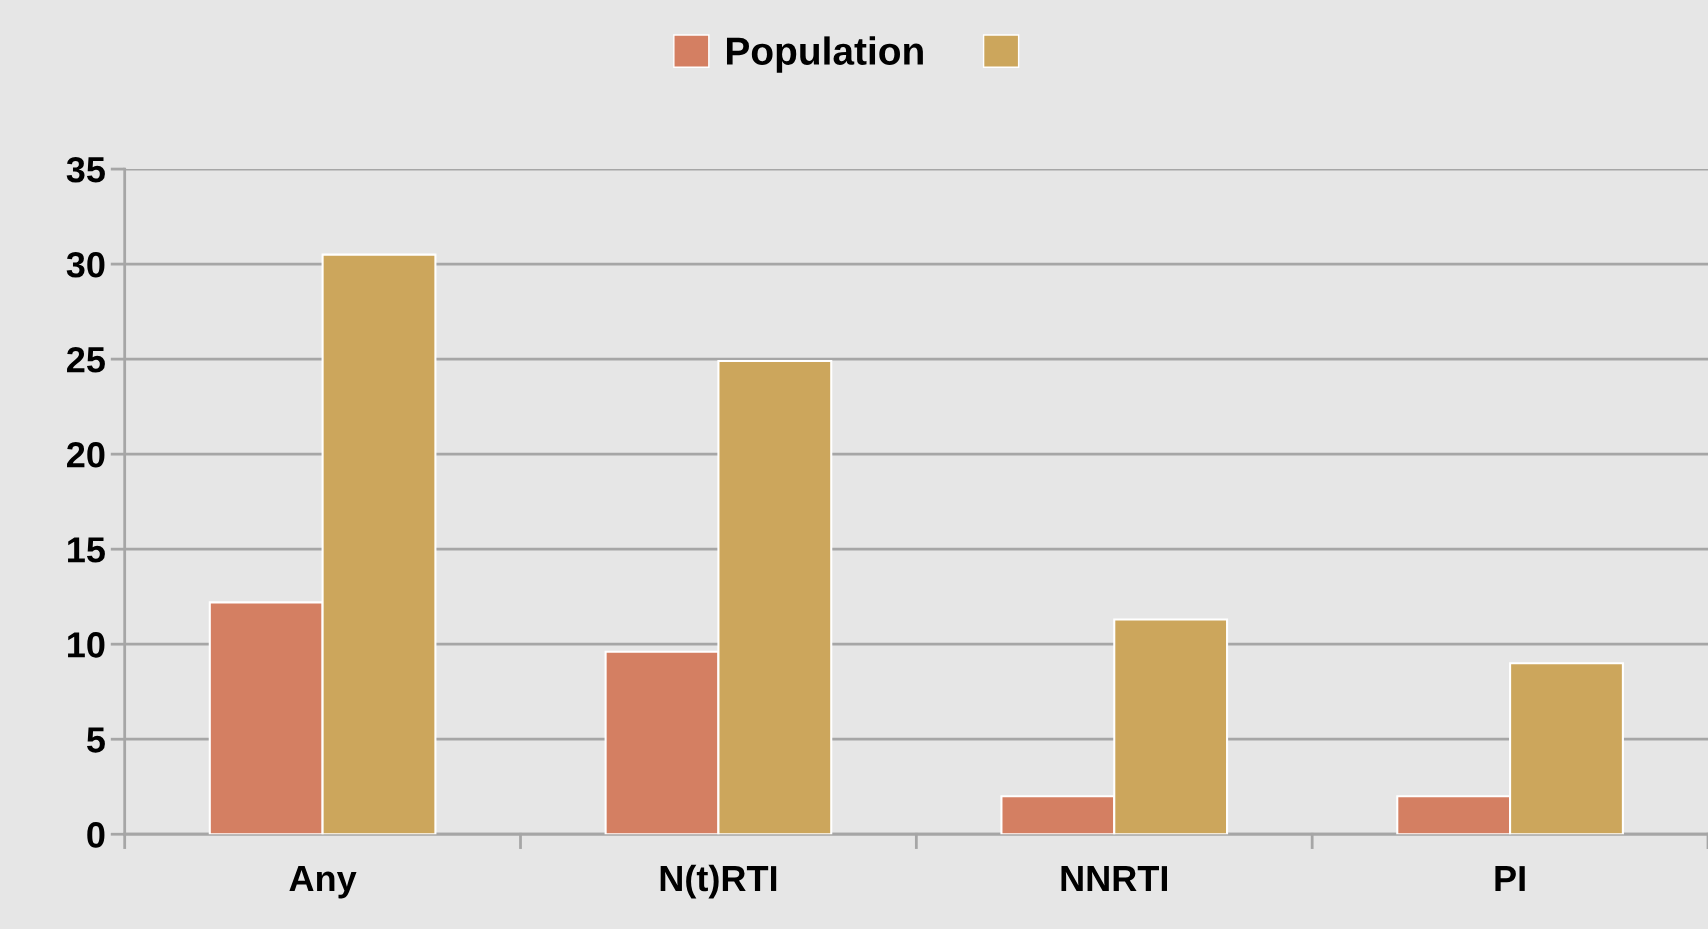  I want to click on y-tick-label: 15, so click(86, 550).